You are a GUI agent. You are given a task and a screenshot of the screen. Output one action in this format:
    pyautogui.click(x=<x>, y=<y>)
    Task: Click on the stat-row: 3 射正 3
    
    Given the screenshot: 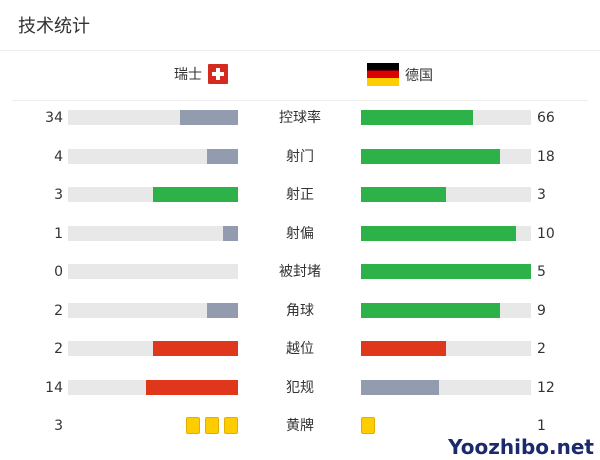 What is the action you would take?
    pyautogui.click(x=300, y=195)
    